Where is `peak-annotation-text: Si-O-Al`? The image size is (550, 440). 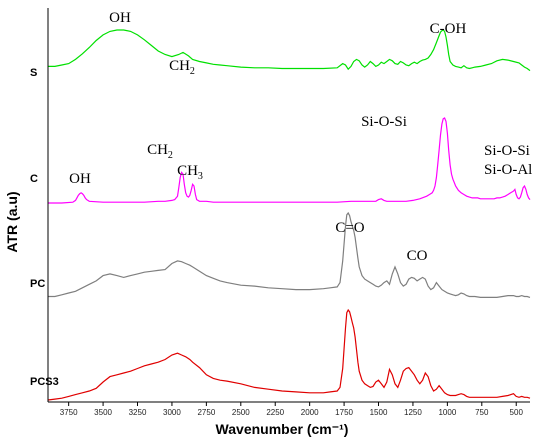
peak-annotation-text: Si-O-Al is located at coordinates (508, 170).